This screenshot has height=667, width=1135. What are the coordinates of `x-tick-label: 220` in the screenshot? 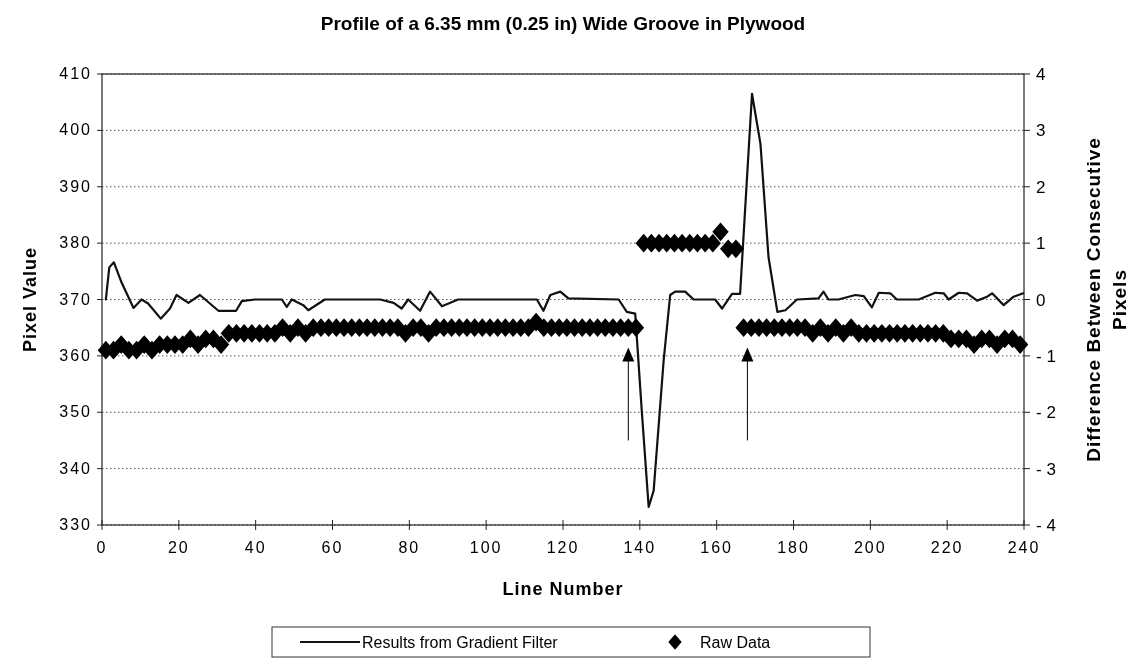 It's located at (947, 547).